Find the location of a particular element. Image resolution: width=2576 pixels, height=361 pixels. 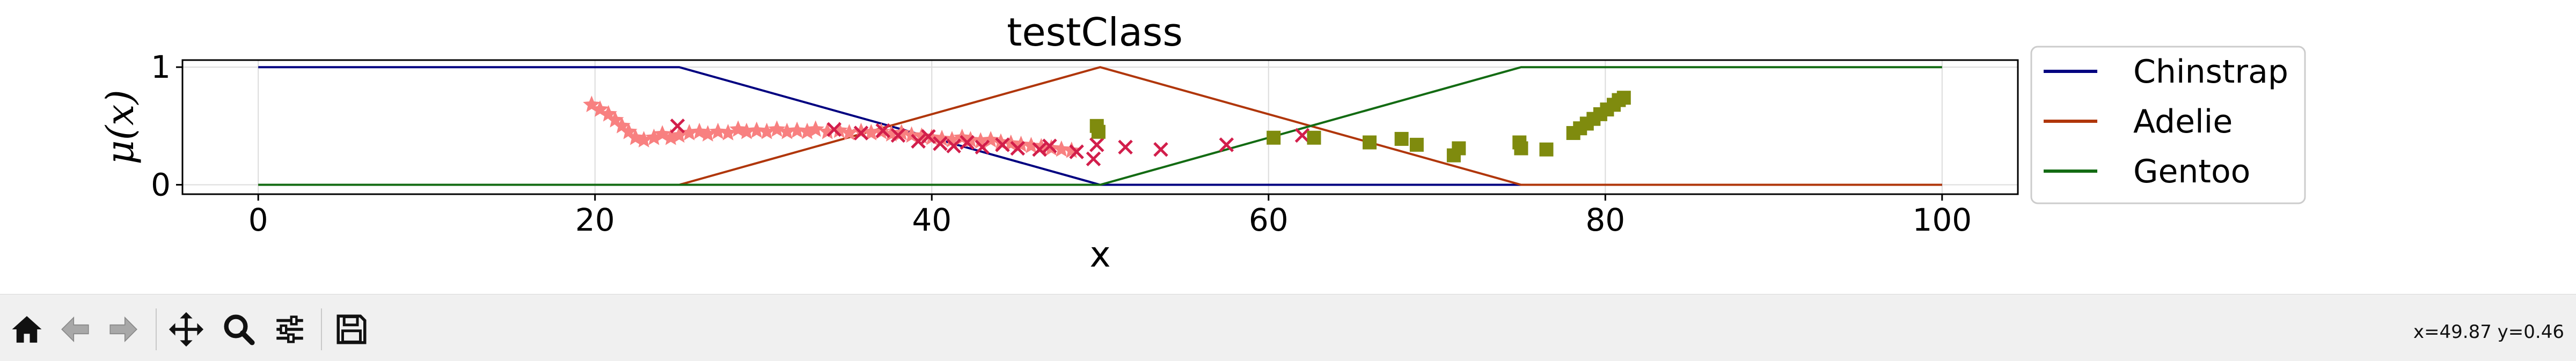

legend: Chinstrap Adelie Gentoo is located at coordinates (2168, 125).